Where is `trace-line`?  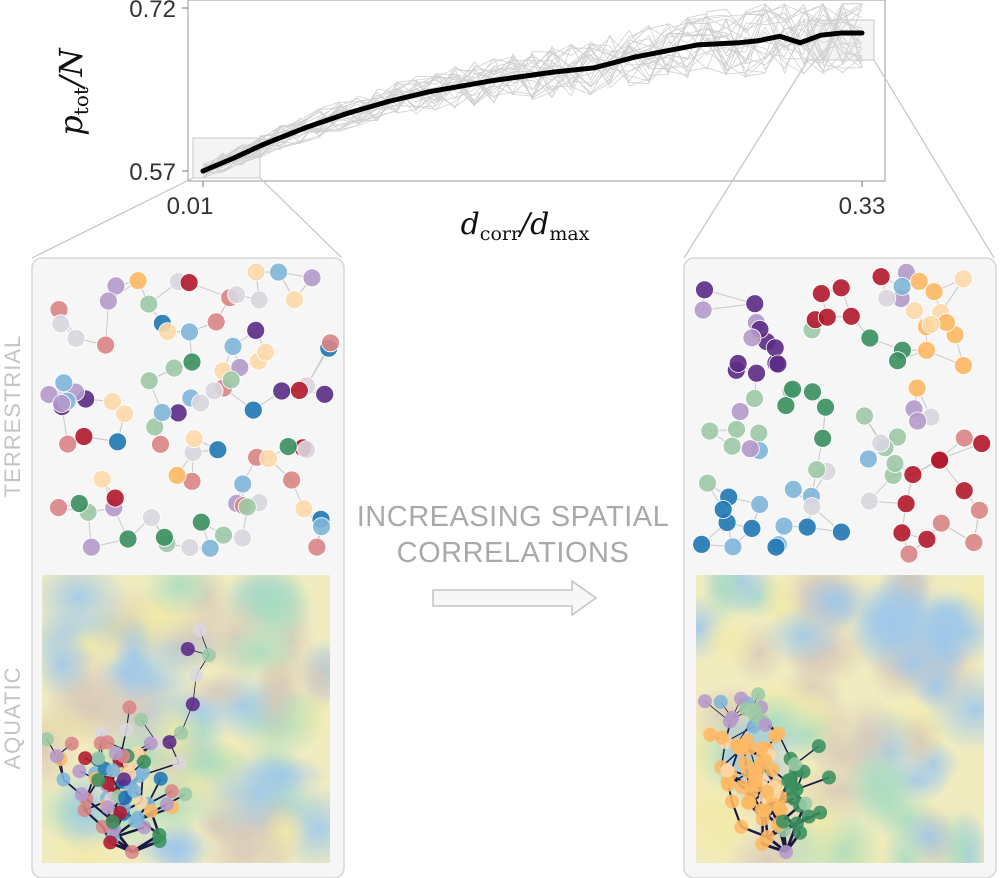 trace-line is located at coordinates (532, 89).